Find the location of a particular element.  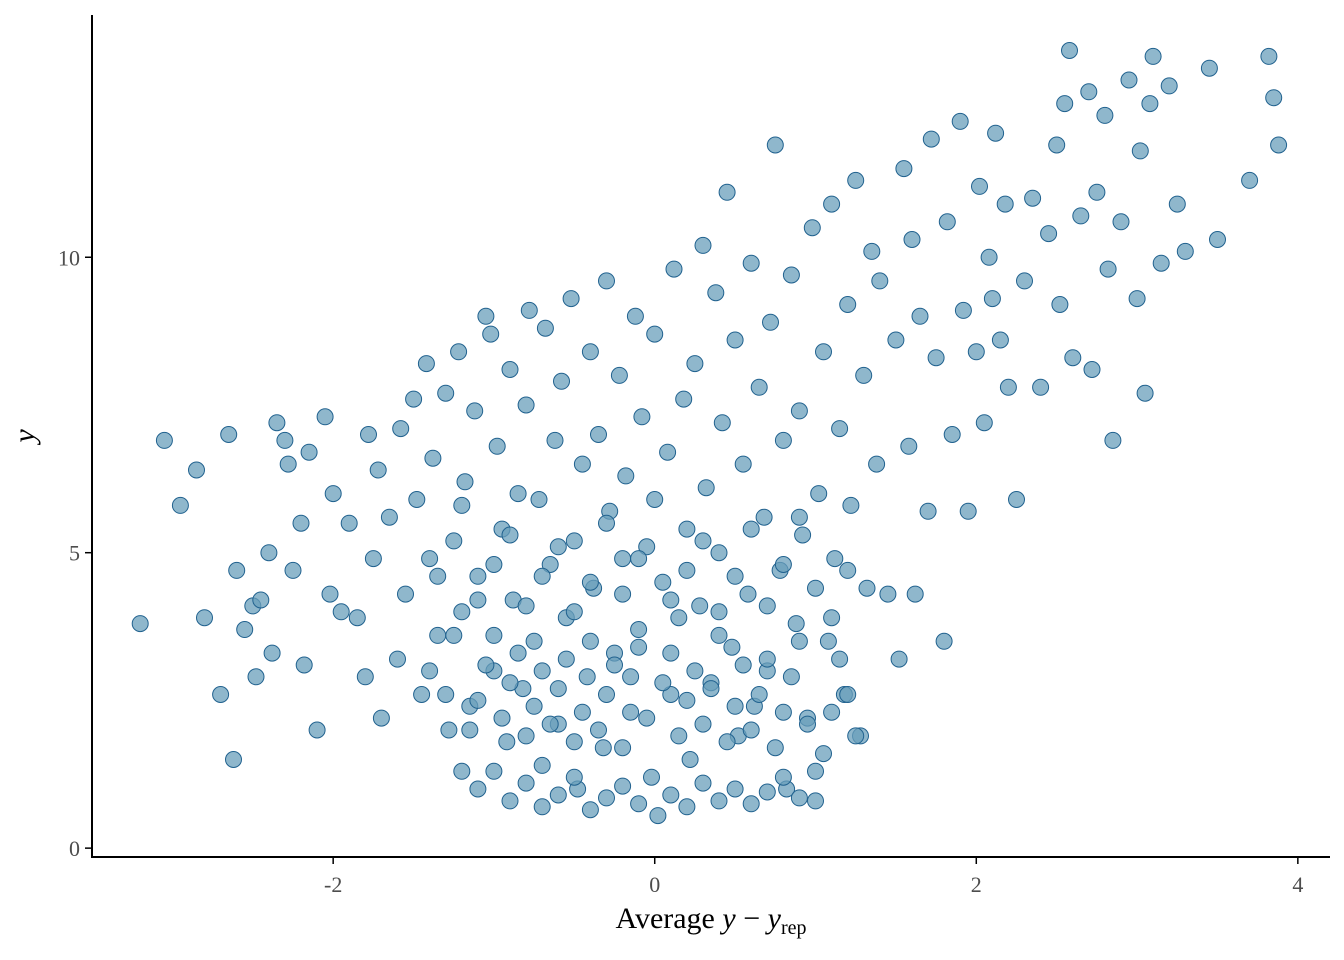

x-axis-title-prefix: Average is located at coordinates (669, 918).